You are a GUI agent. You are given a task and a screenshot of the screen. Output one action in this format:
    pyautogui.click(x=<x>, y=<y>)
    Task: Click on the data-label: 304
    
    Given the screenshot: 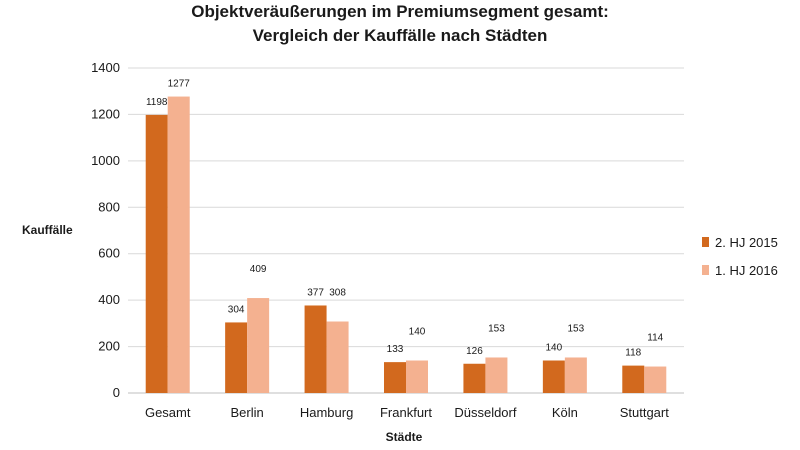 What is the action you would take?
    pyautogui.click(x=236, y=309)
    